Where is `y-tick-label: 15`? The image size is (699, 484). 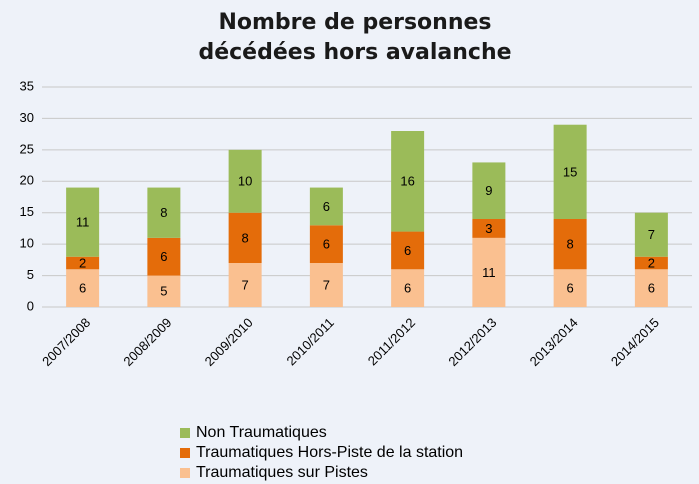 y-tick-label: 15 is located at coordinates (27, 211).